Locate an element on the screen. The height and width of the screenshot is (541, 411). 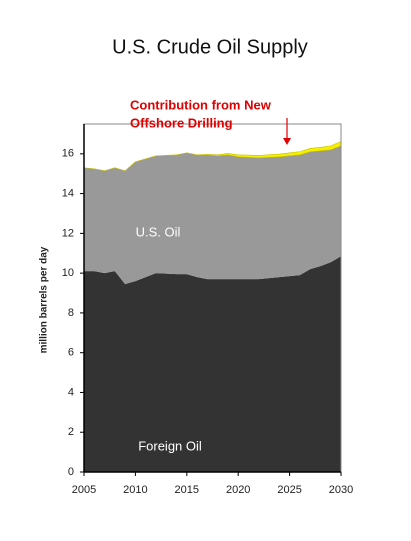
y-tick-label: 4 is located at coordinates (71, 392).